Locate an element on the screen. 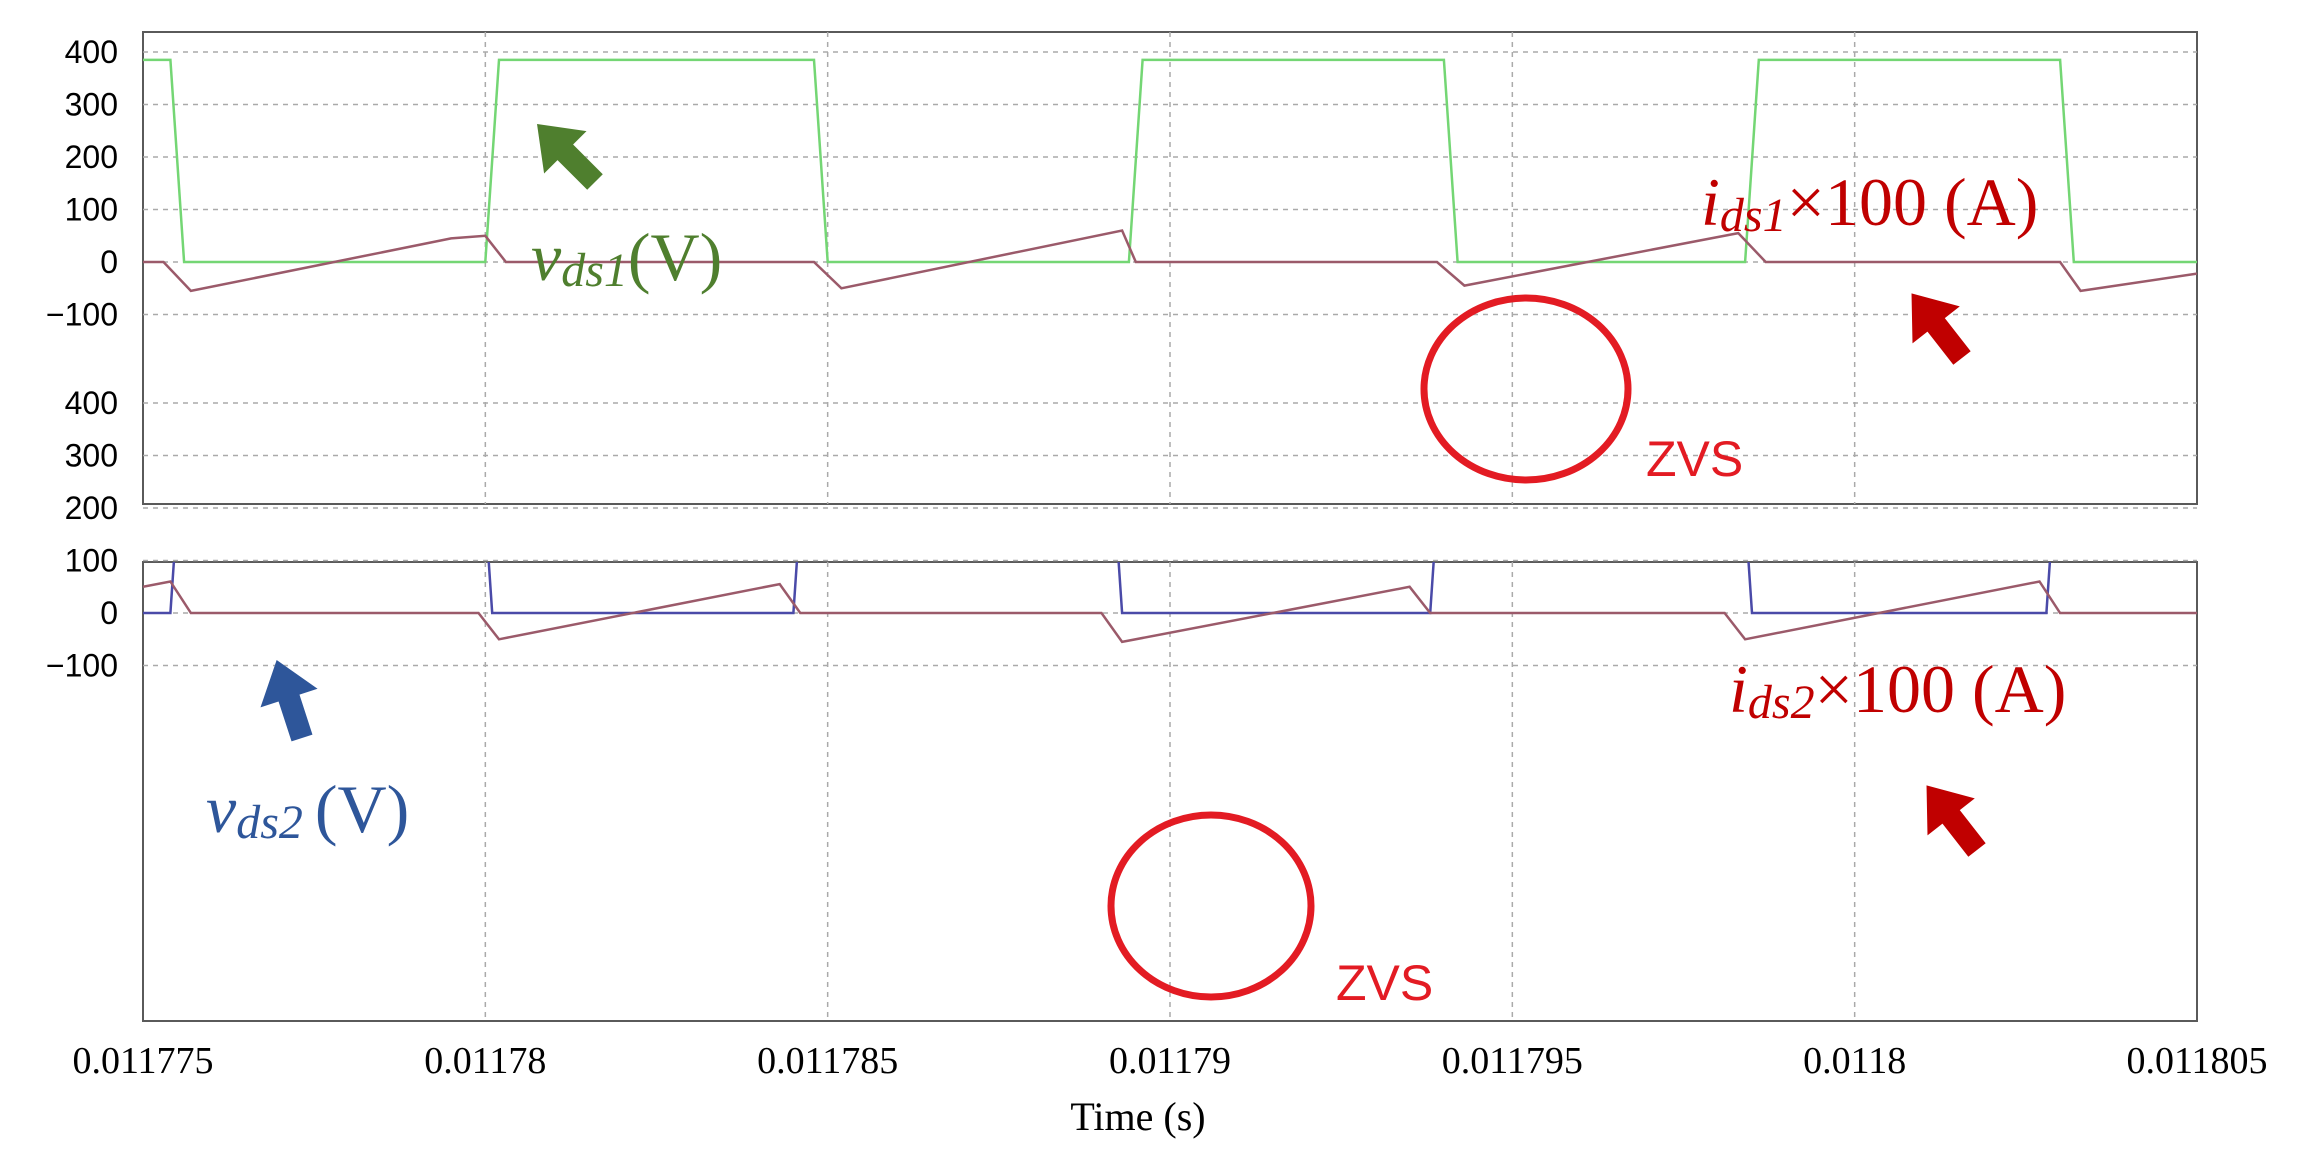 The width and height of the screenshot is (2317, 1153). x-tick-label: 0.01179 is located at coordinates (1170, 1061).